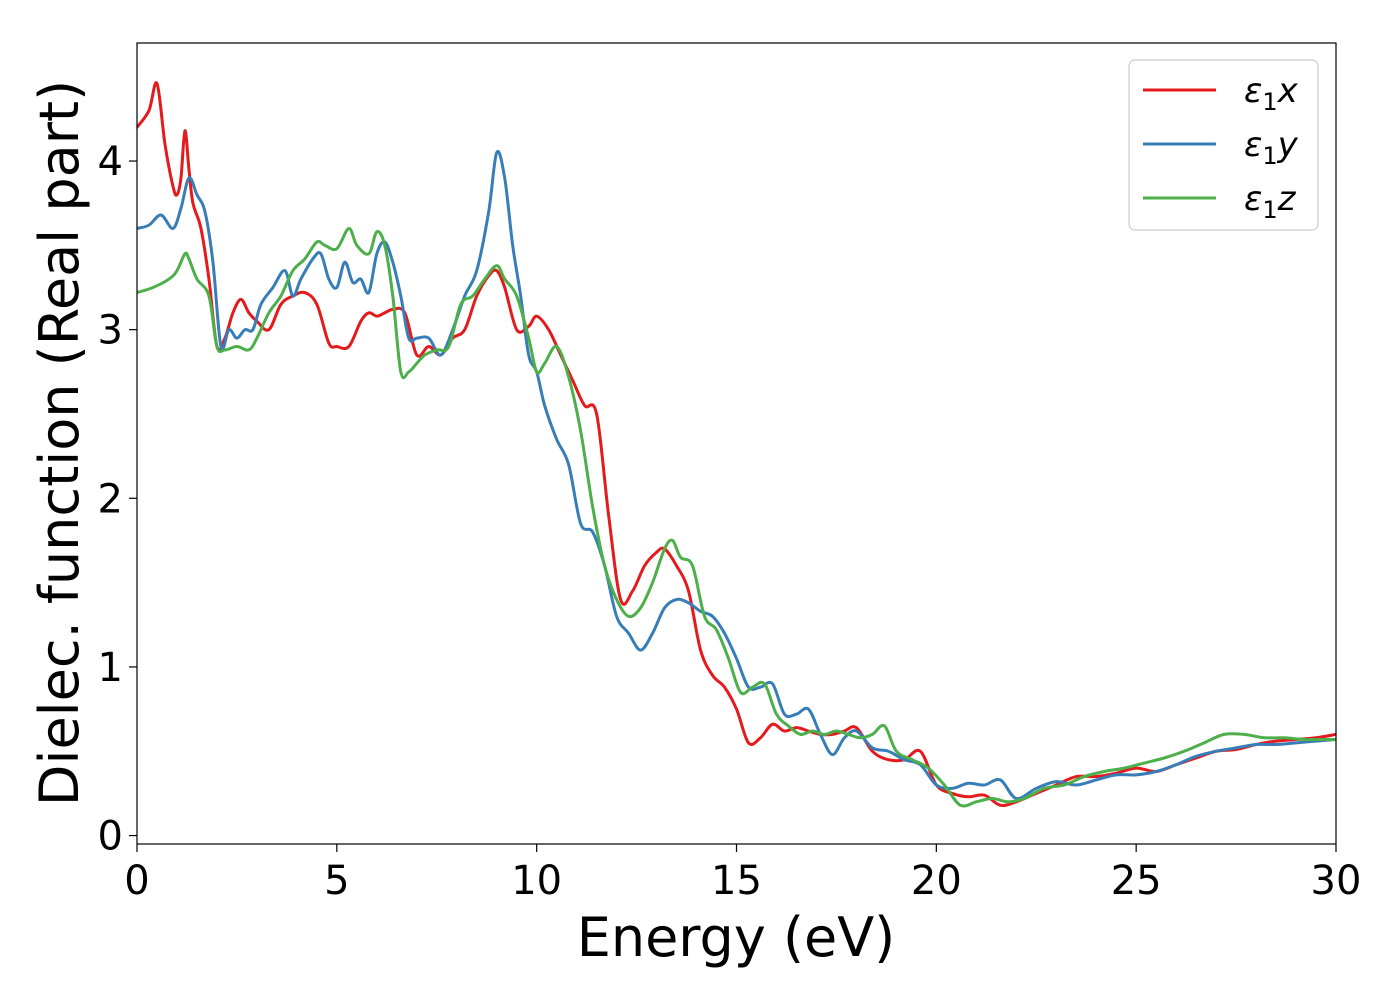 Image resolution: width=1400 pixels, height=1000 pixels. What do you see at coordinates (936, 881) in the screenshot?
I see `x-tick-label: 20` at bounding box center [936, 881].